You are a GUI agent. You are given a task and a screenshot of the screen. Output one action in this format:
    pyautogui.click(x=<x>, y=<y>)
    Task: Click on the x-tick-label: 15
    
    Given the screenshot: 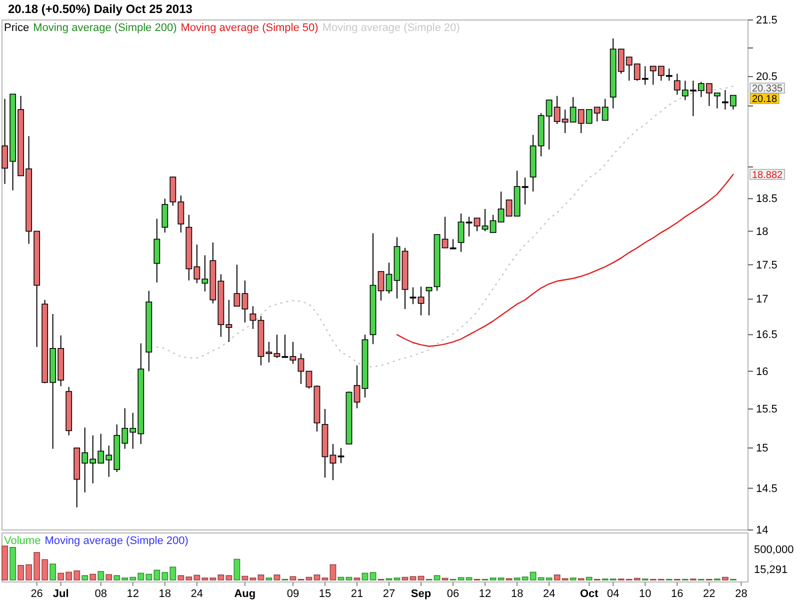 What is the action you would take?
    pyautogui.click(x=325, y=594)
    